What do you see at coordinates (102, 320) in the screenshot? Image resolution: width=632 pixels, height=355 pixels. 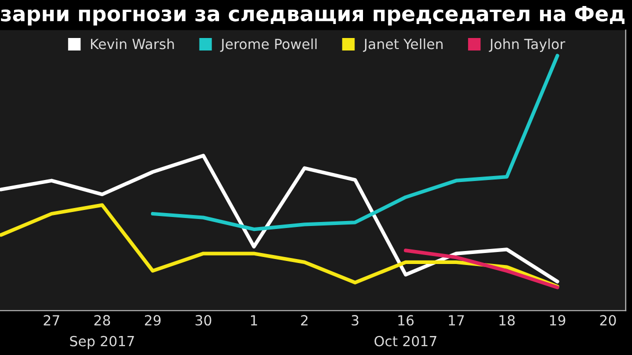 I see `x-tick-label: 28` at bounding box center [102, 320].